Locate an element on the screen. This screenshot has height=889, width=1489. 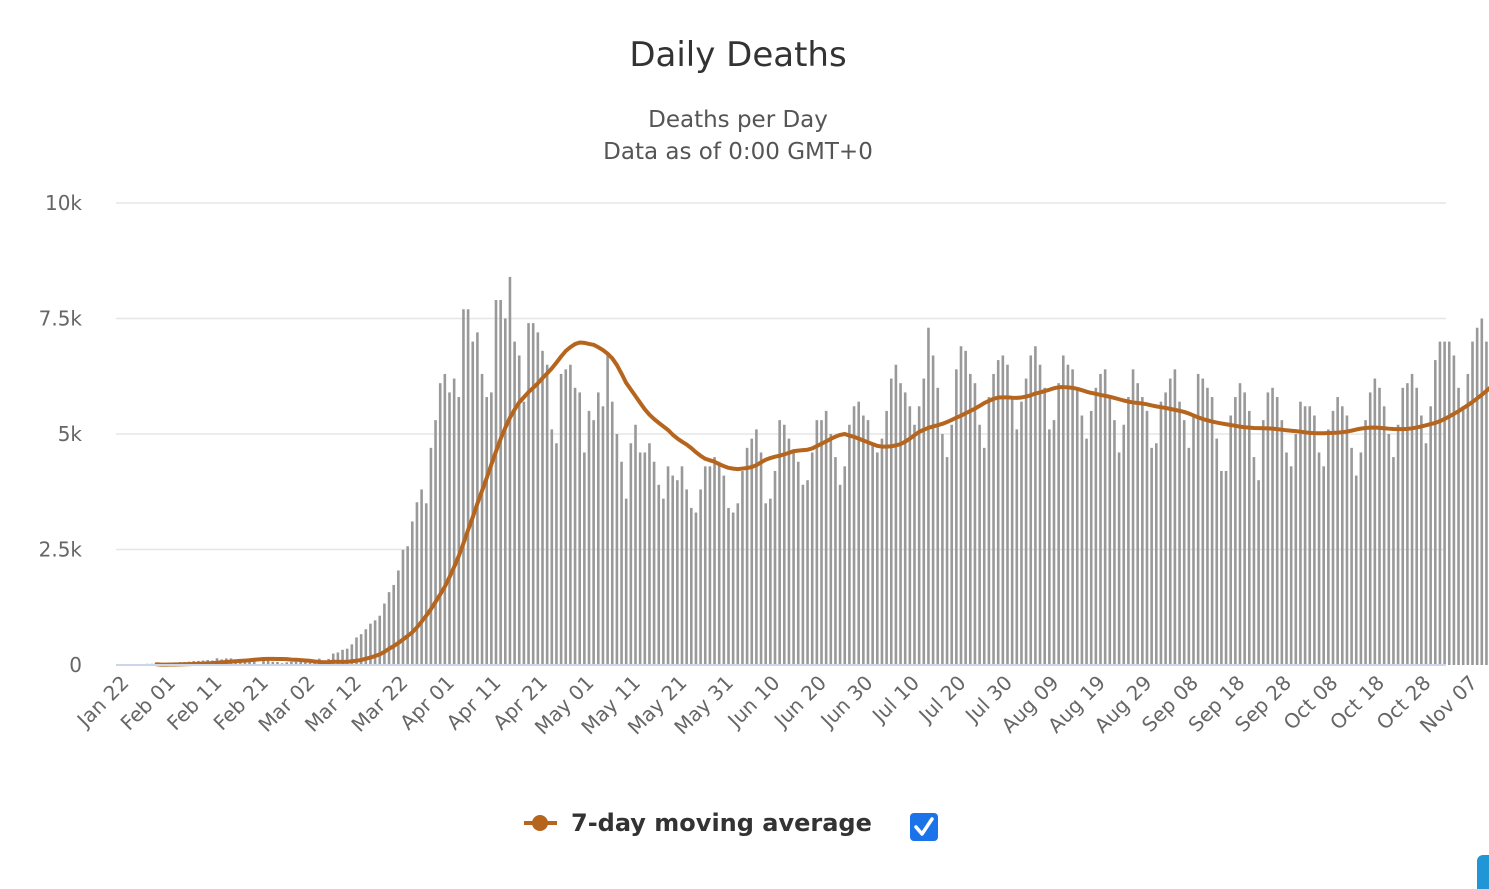
chart-subtitle-line-1: Deaths per Day is located at coordinates (738, 120).